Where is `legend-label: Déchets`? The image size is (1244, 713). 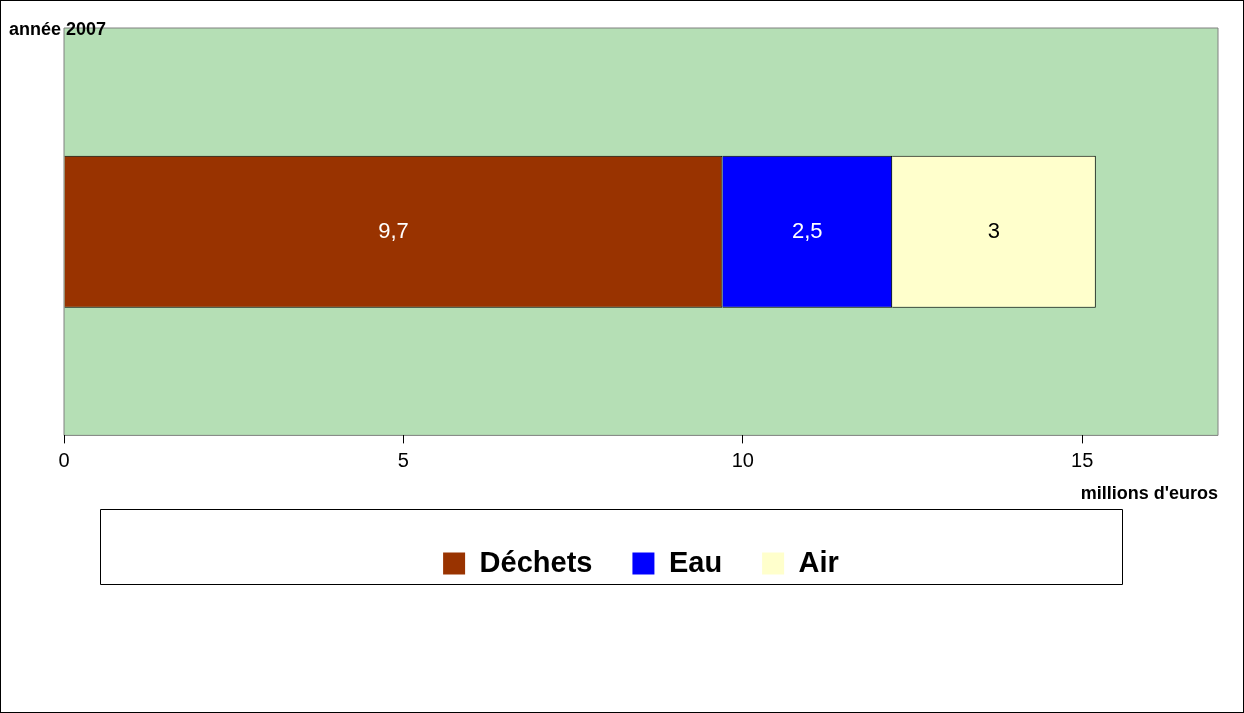 legend-label: Déchets is located at coordinates (536, 561).